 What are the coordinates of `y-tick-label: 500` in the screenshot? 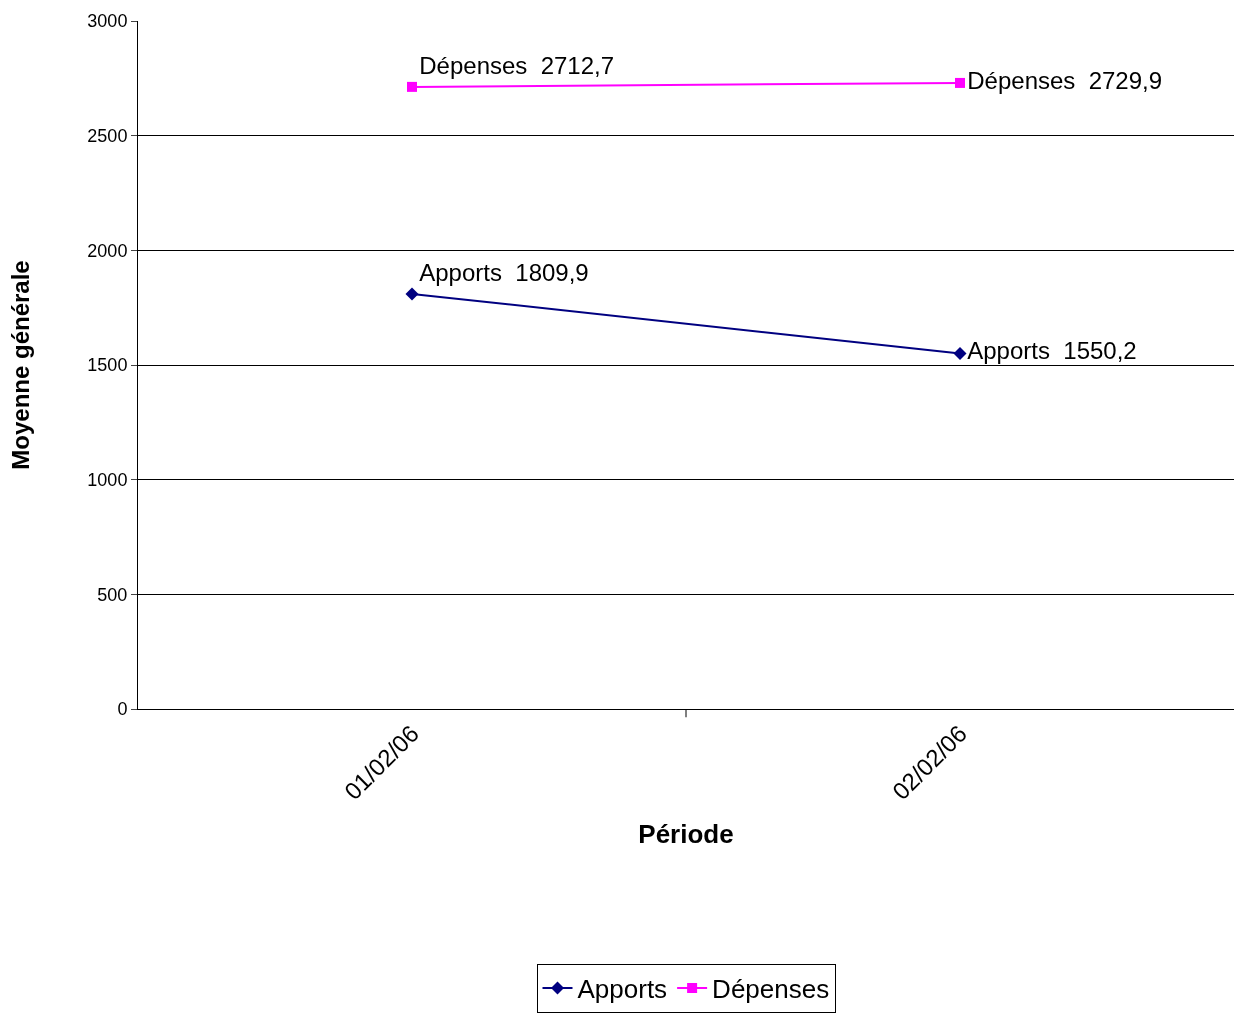 It's located at (112, 594).